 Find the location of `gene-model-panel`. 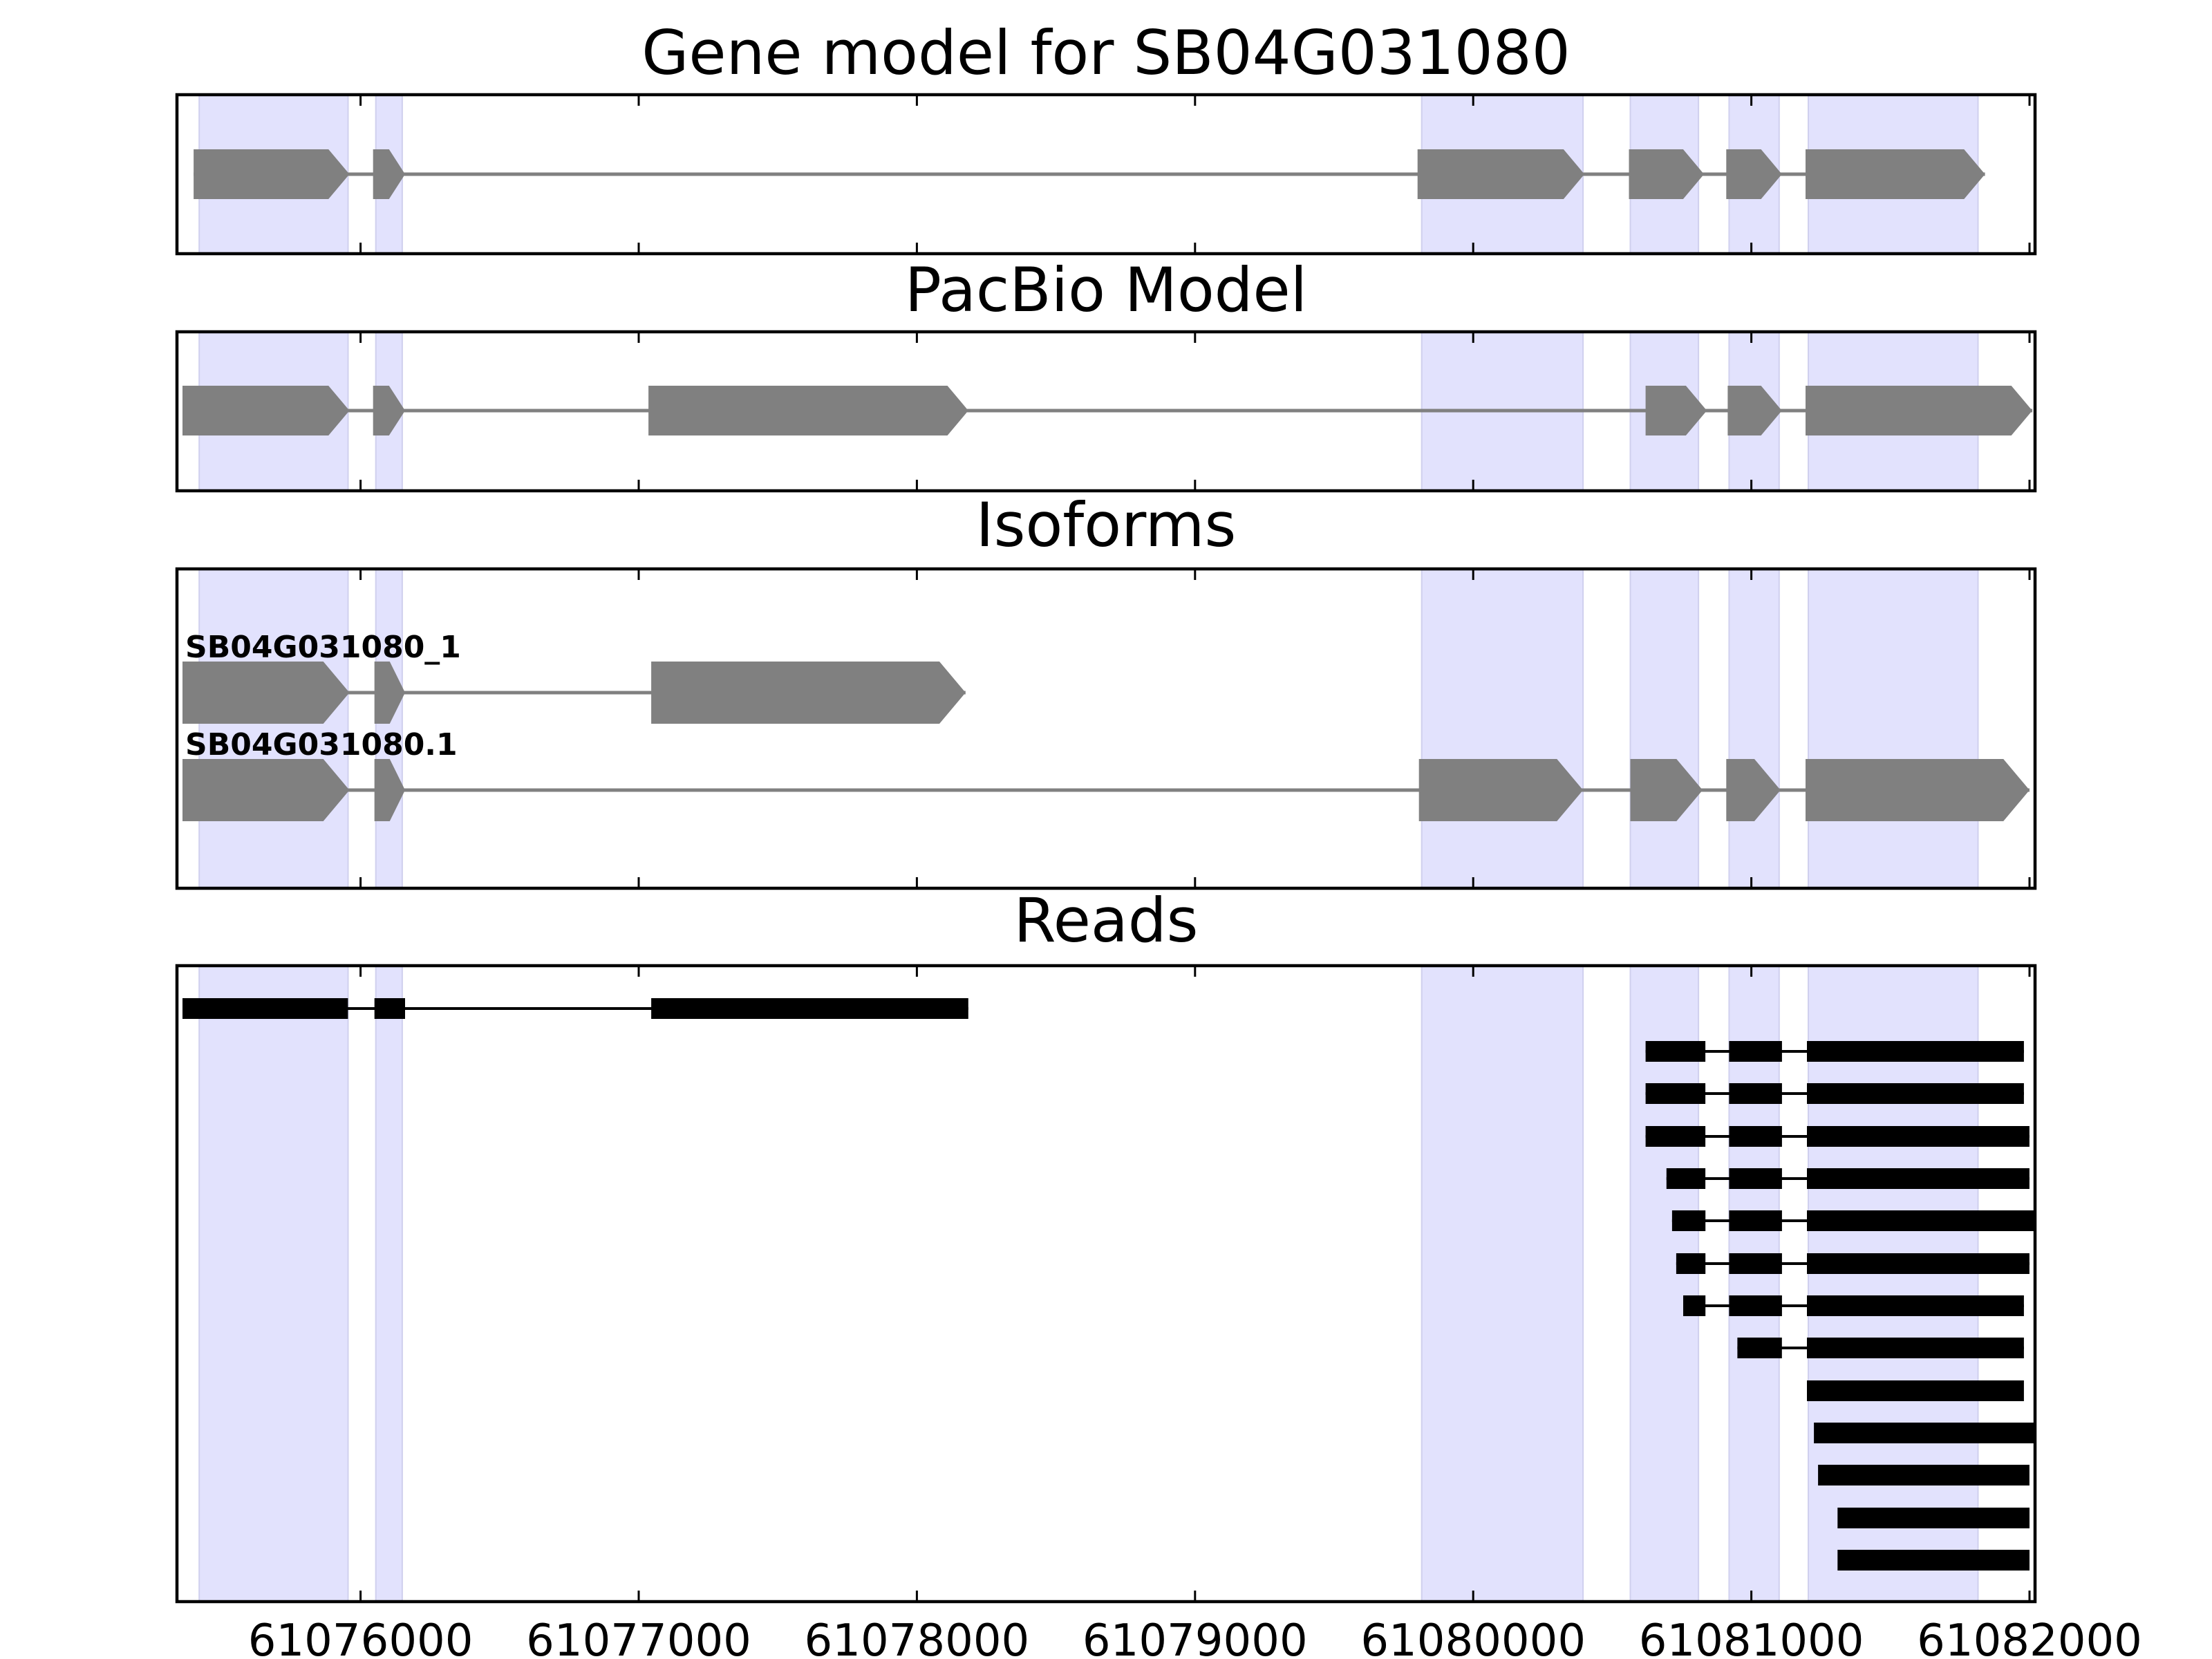

gene-model-panel is located at coordinates (1106, 174).